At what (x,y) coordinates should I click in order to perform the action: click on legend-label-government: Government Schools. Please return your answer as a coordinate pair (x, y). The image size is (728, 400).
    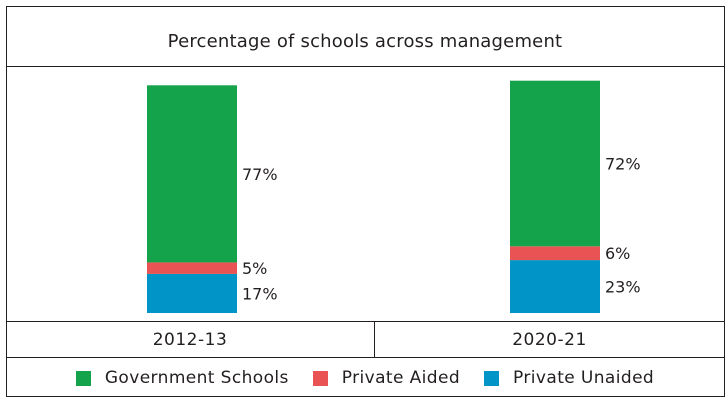
    Looking at the image, I should click on (196, 378).